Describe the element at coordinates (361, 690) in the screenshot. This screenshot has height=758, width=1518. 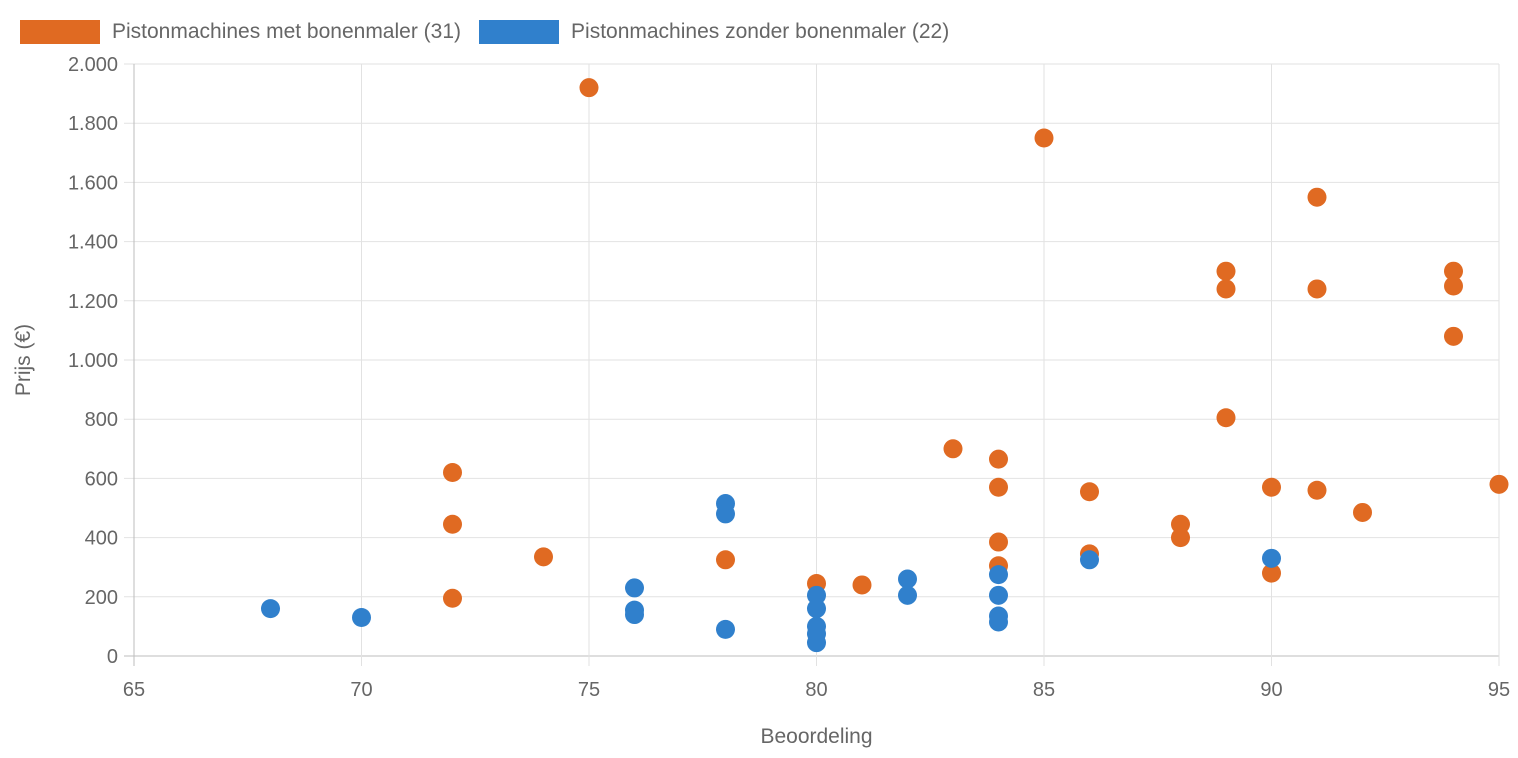
I see `x-tick-label: 70` at that location.